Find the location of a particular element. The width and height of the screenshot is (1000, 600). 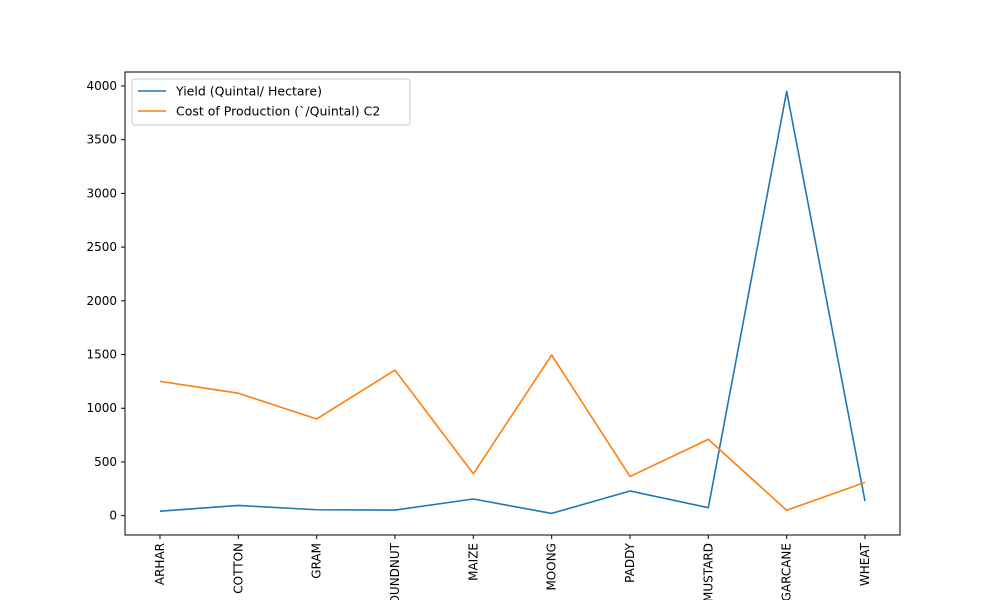

x-tick-label: SUGARCANE is located at coordinates (787, 571).